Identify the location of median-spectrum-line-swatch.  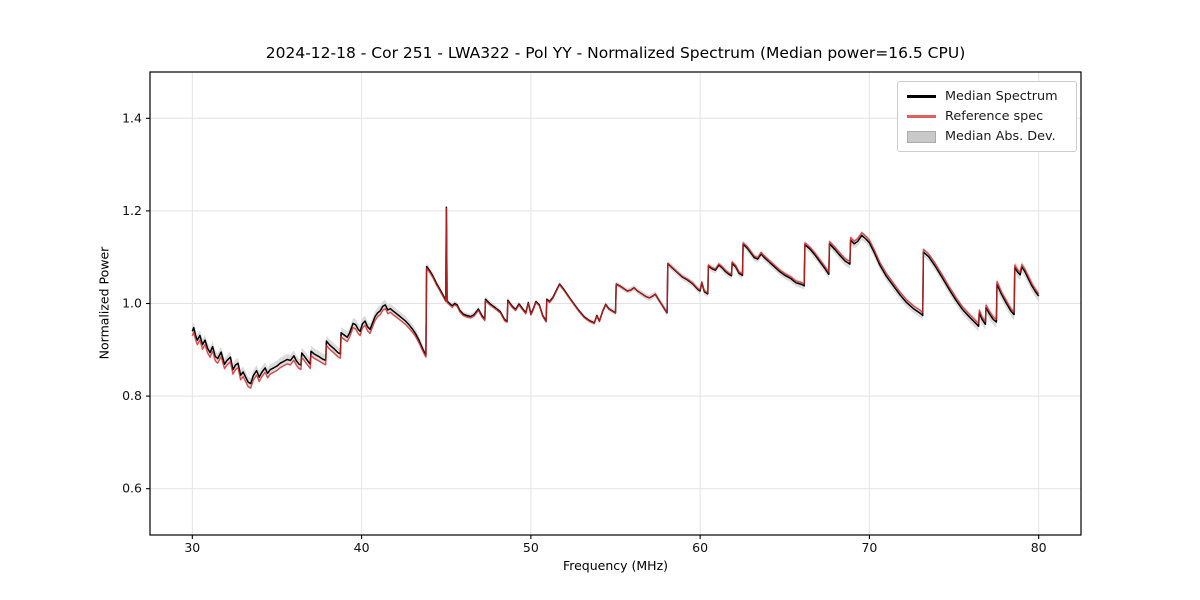
(921, 96).